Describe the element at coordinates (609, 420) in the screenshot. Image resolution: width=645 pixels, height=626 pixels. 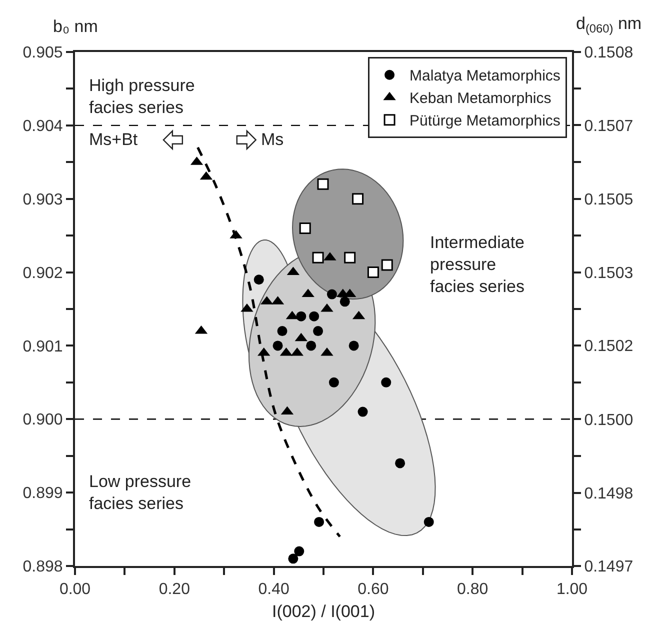
I see `y2-tick-label: 0.1500` at that location.